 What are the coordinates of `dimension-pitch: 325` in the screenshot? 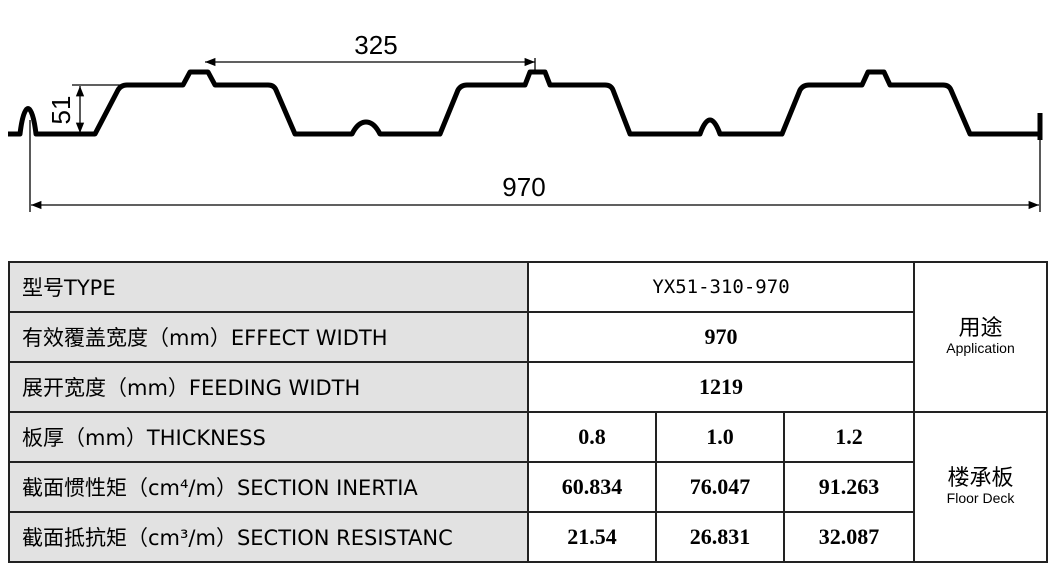 It's located at (375, 45).